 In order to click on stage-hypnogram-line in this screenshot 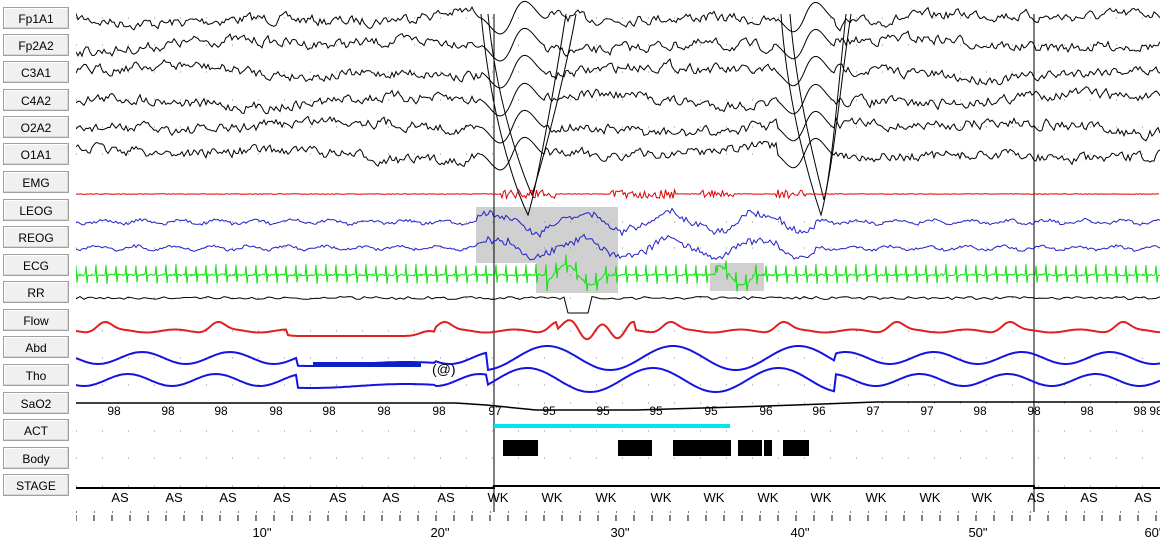, I will do `click(618, 487)`.